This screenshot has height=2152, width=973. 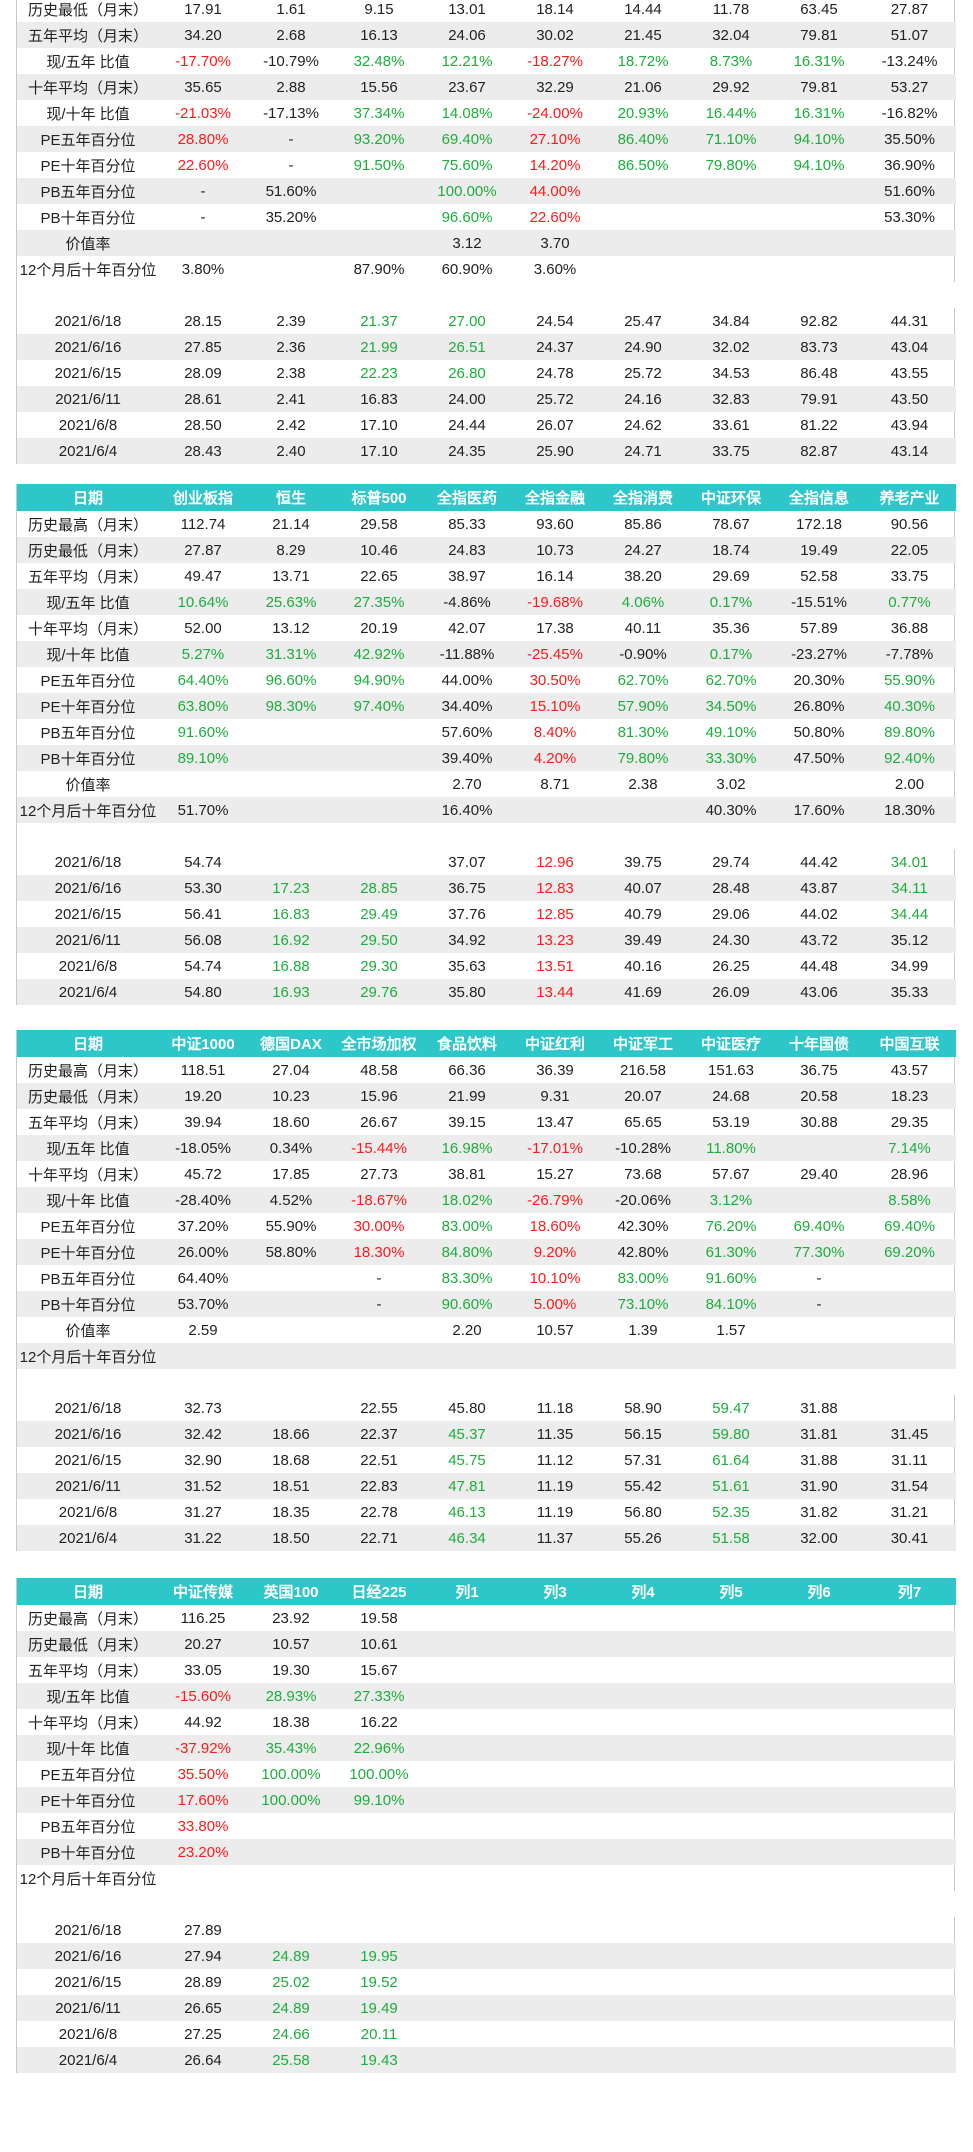 What do you see at coordinates (643, 1226) in the screenshot?
I see `table-cell: 42.30%` at bounding box center [643, 1226].